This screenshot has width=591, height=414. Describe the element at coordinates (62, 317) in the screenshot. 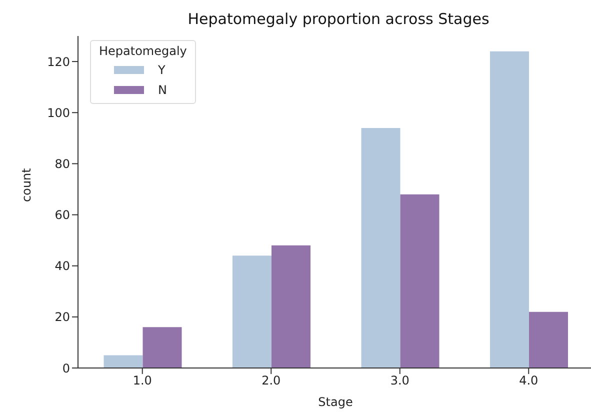

I see `y-tick-label: 20` at that location.